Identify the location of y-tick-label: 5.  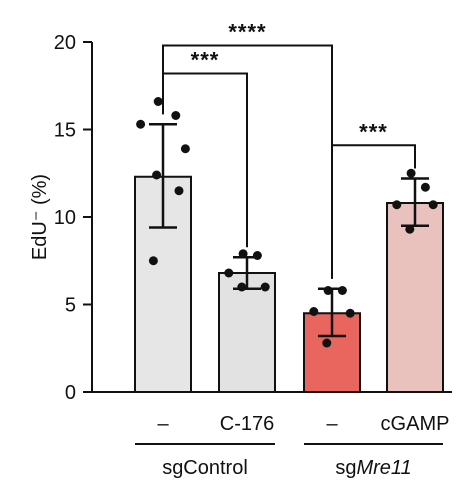
(70, 306).